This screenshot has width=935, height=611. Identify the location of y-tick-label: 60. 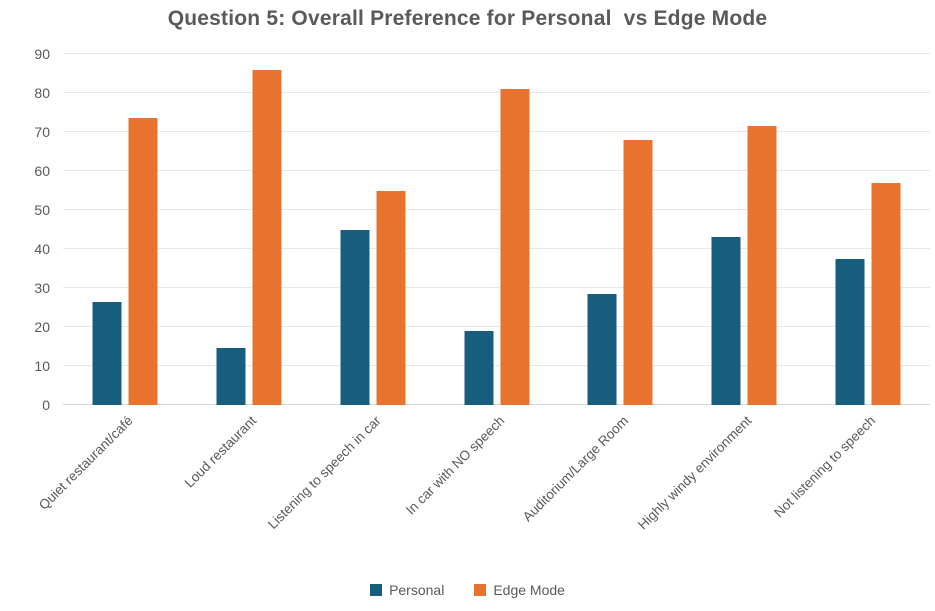
(42, 171).